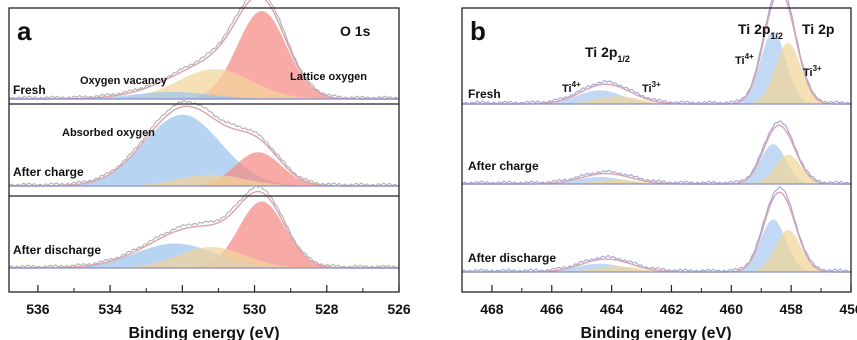  What do you see at coordinates (484, 94) in the screenshot?
I see `panel-b-state-fresh: Fresh` at bounding box center [484, 94].